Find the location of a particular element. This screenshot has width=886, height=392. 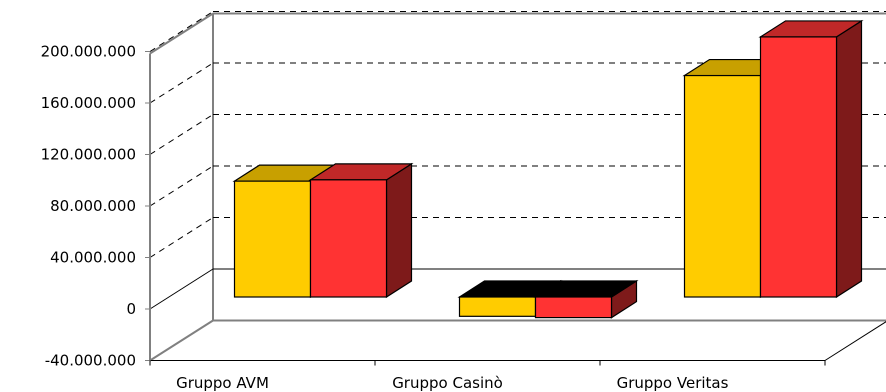

x-tick-labels: Gruppo AVM Gruppo Casinò Gruppo Veritas is located at coordinates (452, 383).